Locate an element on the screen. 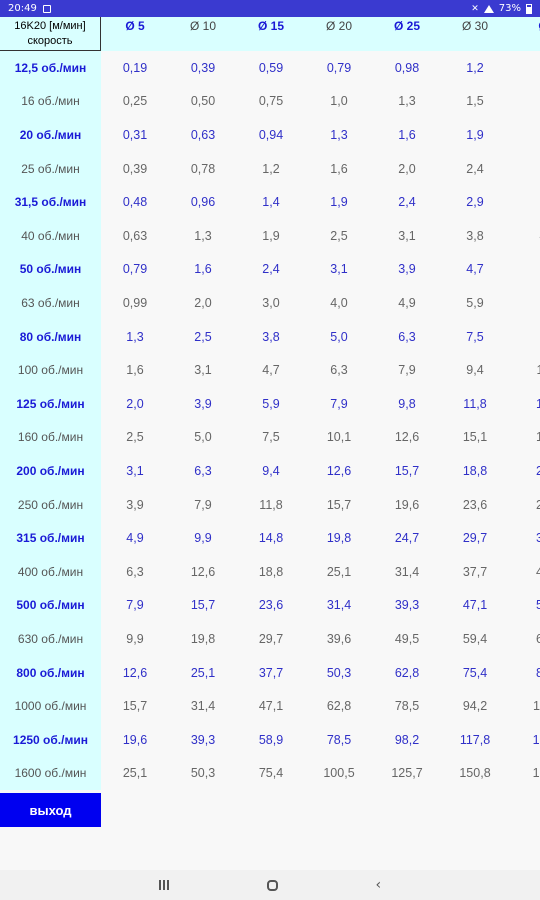 The image size is (540, 900). column-header: Ø 10 is located at coordinates (202, 26).